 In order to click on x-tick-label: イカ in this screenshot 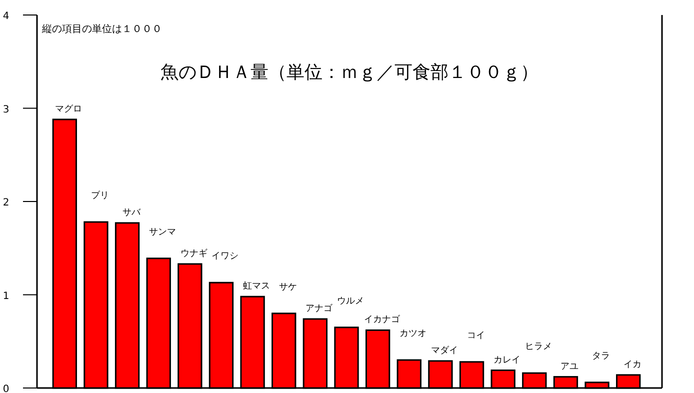, I will do `click(632, 365)`.